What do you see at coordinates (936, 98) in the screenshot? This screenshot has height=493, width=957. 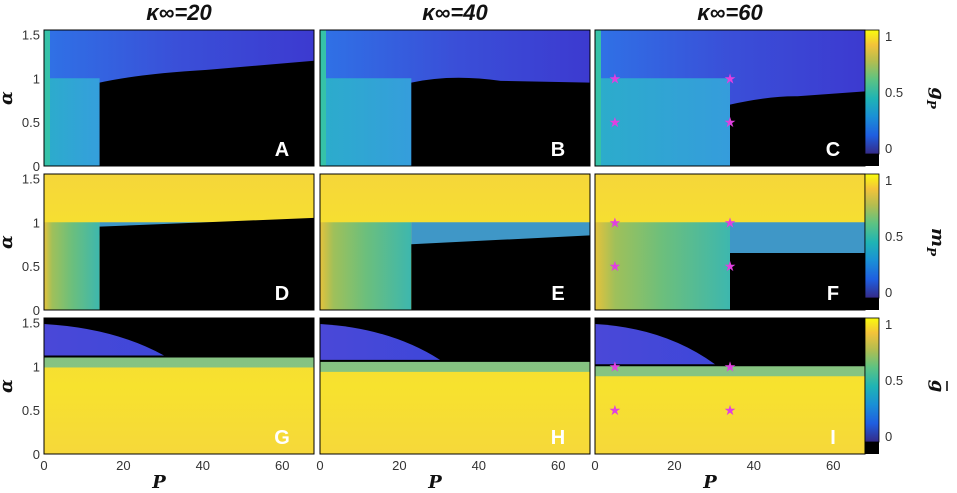 I see `colorbar-label-text: gP` at bounding box center [936, 98].